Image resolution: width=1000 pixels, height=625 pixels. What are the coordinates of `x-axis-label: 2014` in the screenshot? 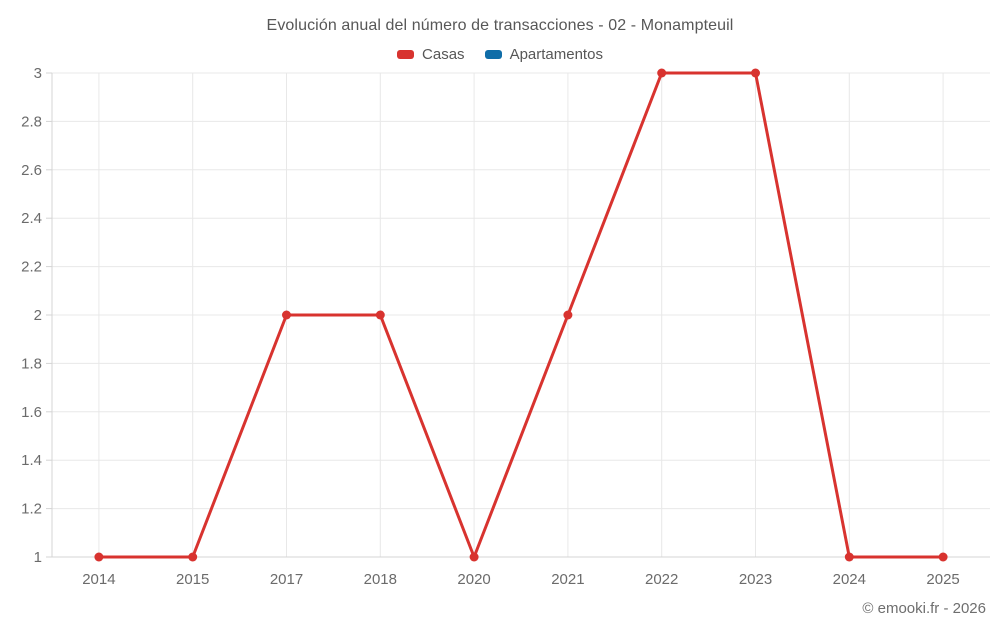 It's located at (98, 579).